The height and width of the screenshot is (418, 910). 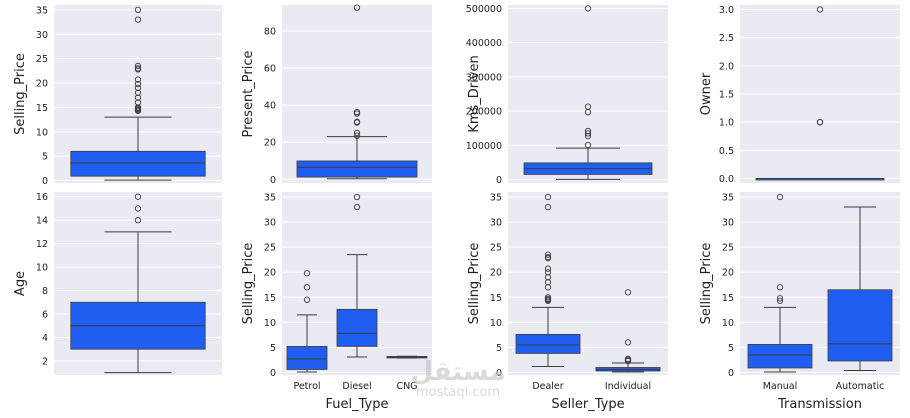 What do you see at coordinates (484, 43) in the screenshot?
I see `y-tick-label: 400000` at bounding box center [484, 43].